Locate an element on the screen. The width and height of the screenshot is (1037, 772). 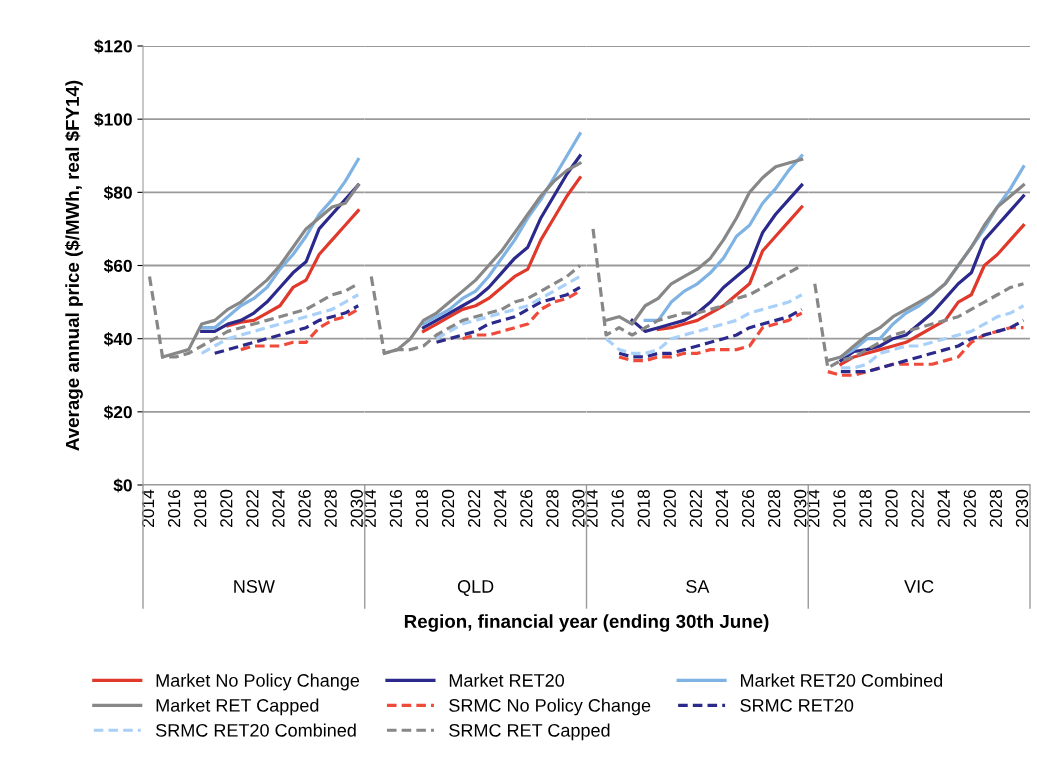
legend-label: SRMC No Policy Change is located at coordinates (550, 707).